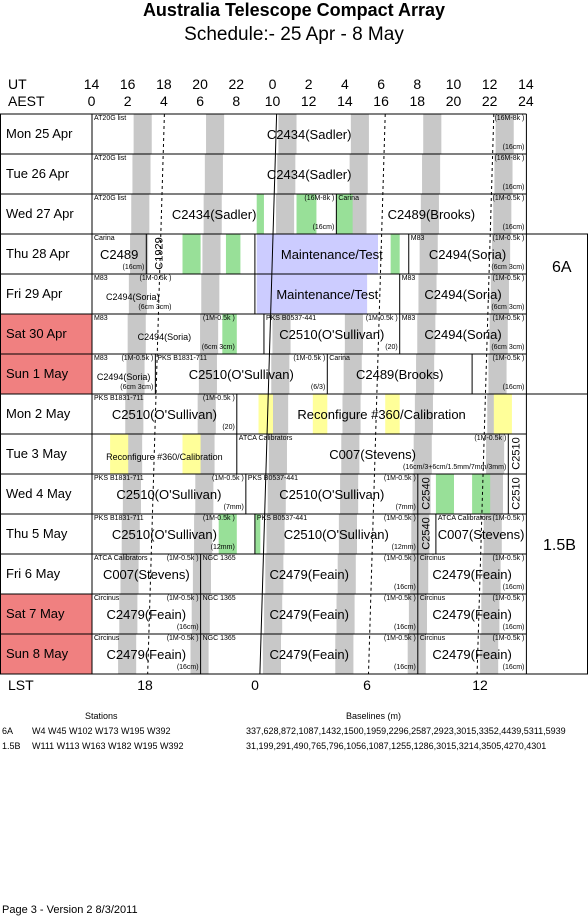 The width and height of the screenshot is (588, 919). I want to click on block-band: (16cm/3+6cm/1.5mm/7mm/3mm), so click(455, 467).